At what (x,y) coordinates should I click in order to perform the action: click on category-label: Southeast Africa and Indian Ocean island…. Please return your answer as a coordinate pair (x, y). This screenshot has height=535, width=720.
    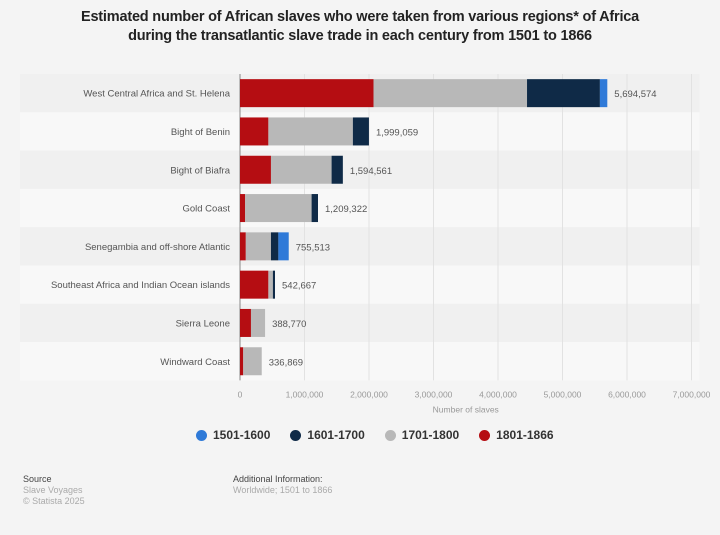
    Looking at the image, I should click on (140, 285).